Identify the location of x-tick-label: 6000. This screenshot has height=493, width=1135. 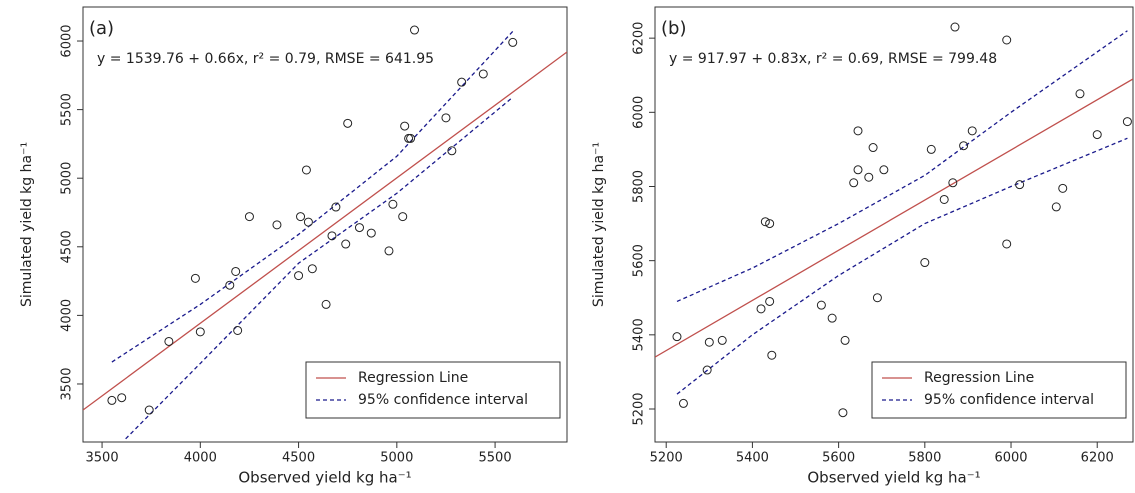
(1010, 458).